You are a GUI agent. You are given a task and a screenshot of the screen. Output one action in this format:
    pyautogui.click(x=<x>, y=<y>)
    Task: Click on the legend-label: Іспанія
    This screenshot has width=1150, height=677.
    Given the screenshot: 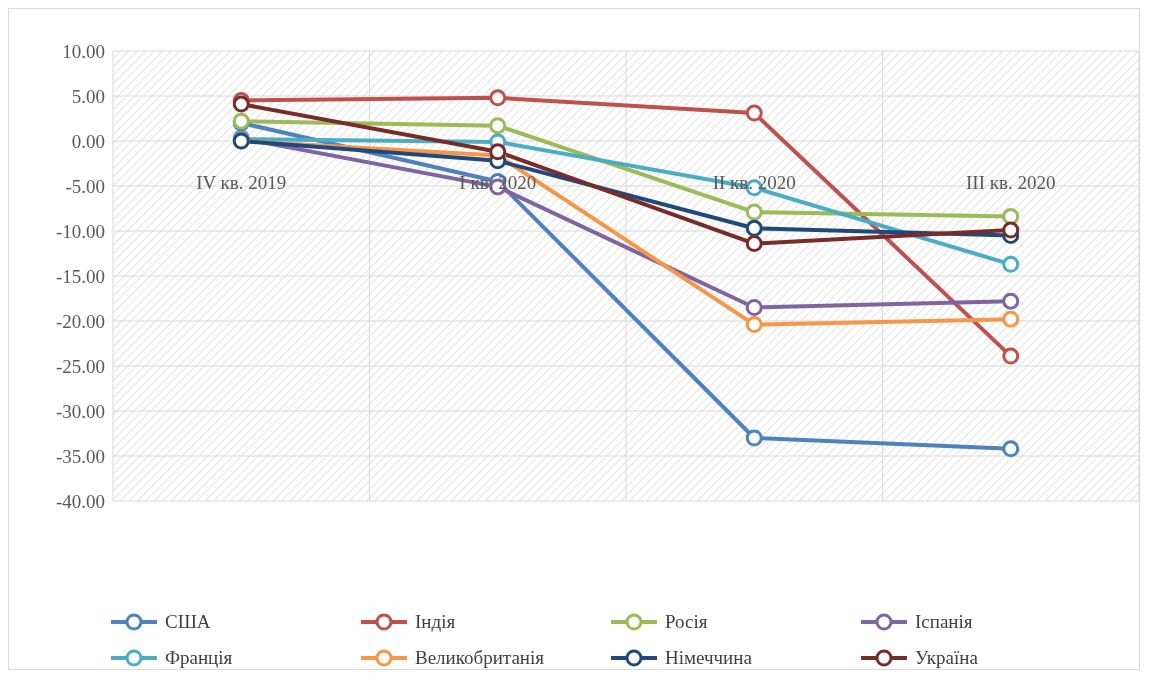 What is the action you would take?
    pyautogui.click(x=944, y=622)
    